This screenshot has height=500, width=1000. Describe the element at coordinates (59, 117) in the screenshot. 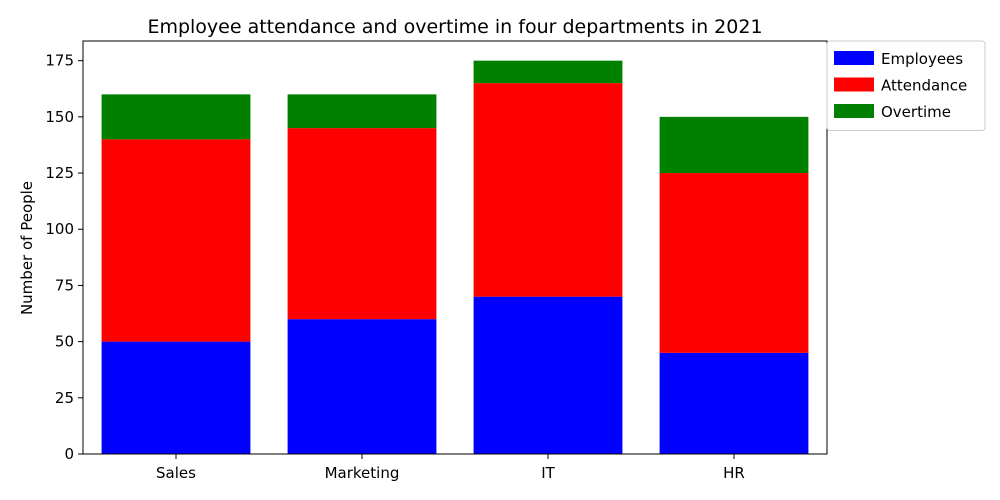

I see `y-tick-label: 150` at that location.